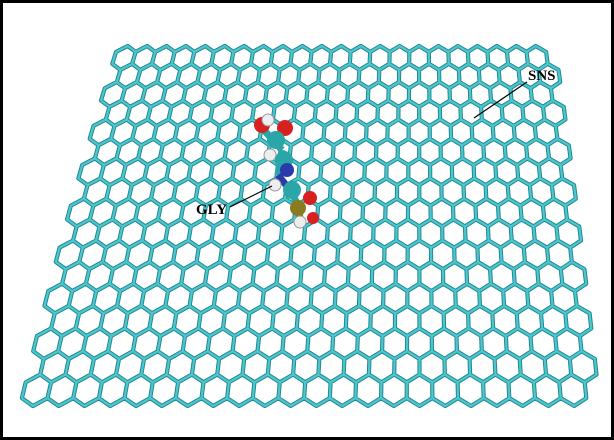 The width and height of the screenshot is (614, 440). What do you see at coordinates (211, 210) in the screenshot?
I see `label-gly: GLY` at bounding box center [211, 210].